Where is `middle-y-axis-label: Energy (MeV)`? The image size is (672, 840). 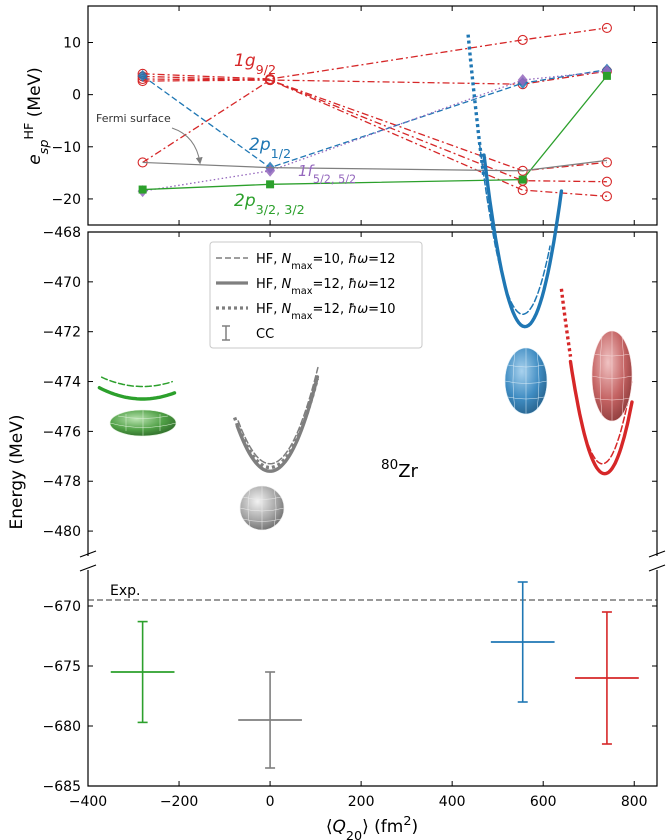 middle-y-axis-label: Energy (MeV) is located at coordinates (17, 472).